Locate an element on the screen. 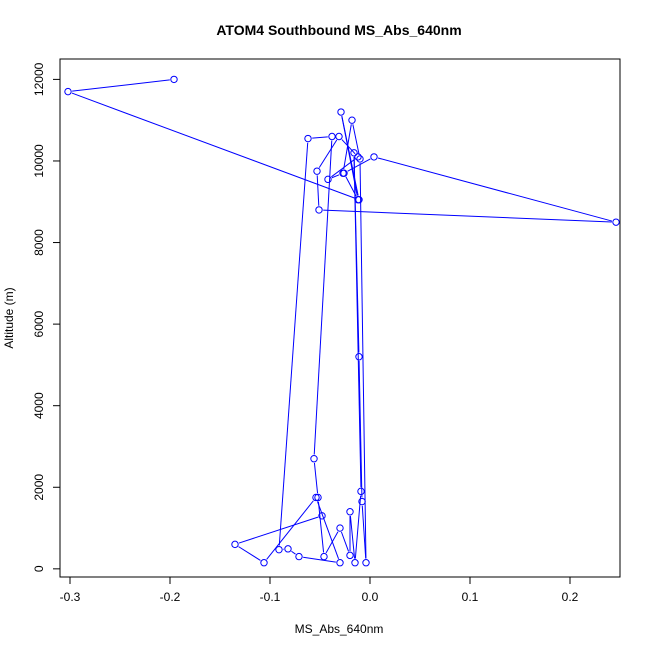 The image size is (650, 650). x-tick-label: 0.2 is located at coordinates (570, 597).